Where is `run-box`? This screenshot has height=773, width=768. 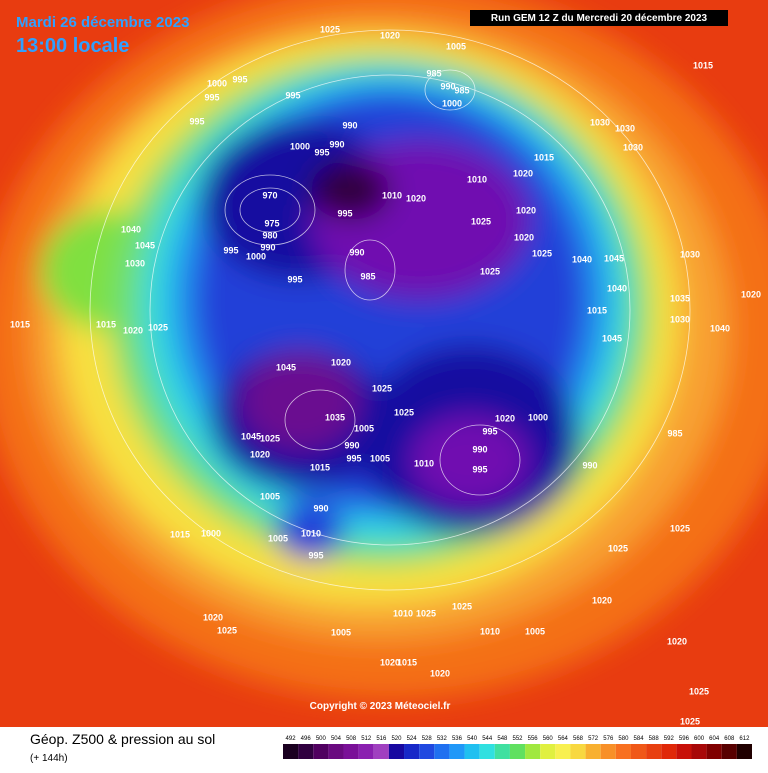
run-box is located at coordinates (599, 18).